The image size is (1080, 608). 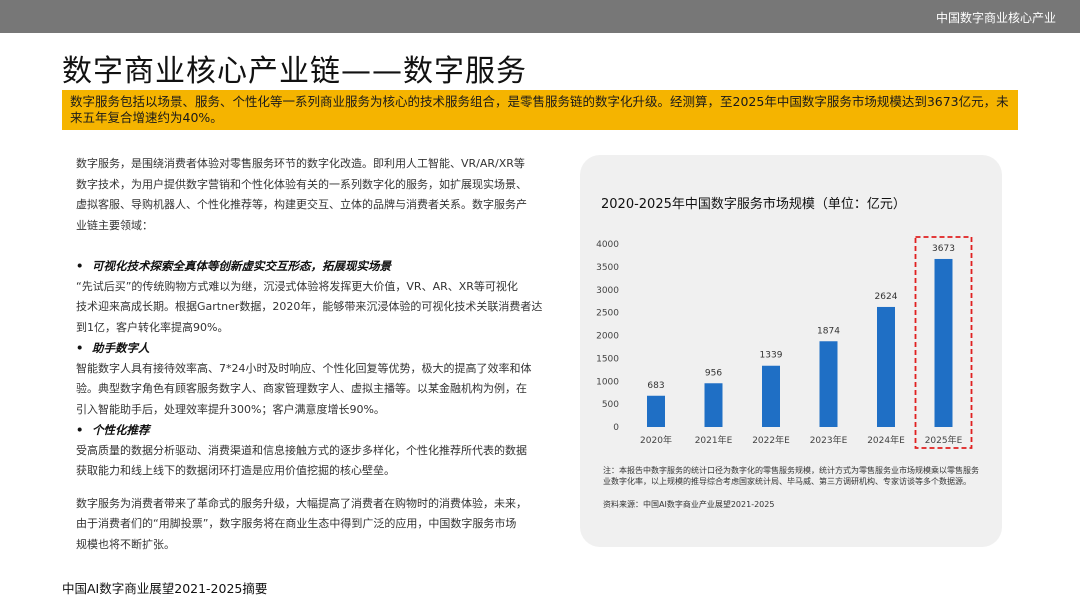 What do you see at coordinates (616, 428) in the screenshot?
I see `y-tick-label: 0` at bounding box center [616, 428].